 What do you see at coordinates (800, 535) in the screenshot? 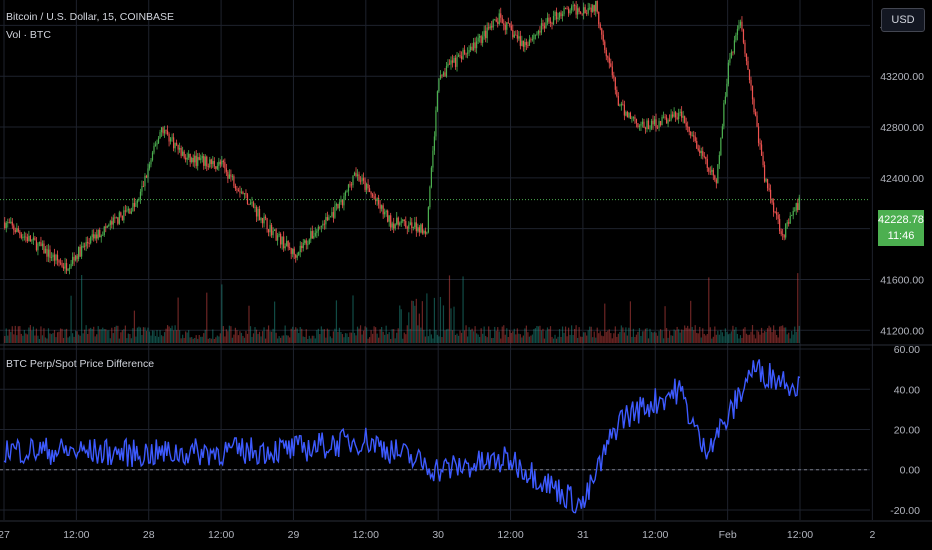
I see `x-tick-label: 12:00` at bounding box center [800, 535].